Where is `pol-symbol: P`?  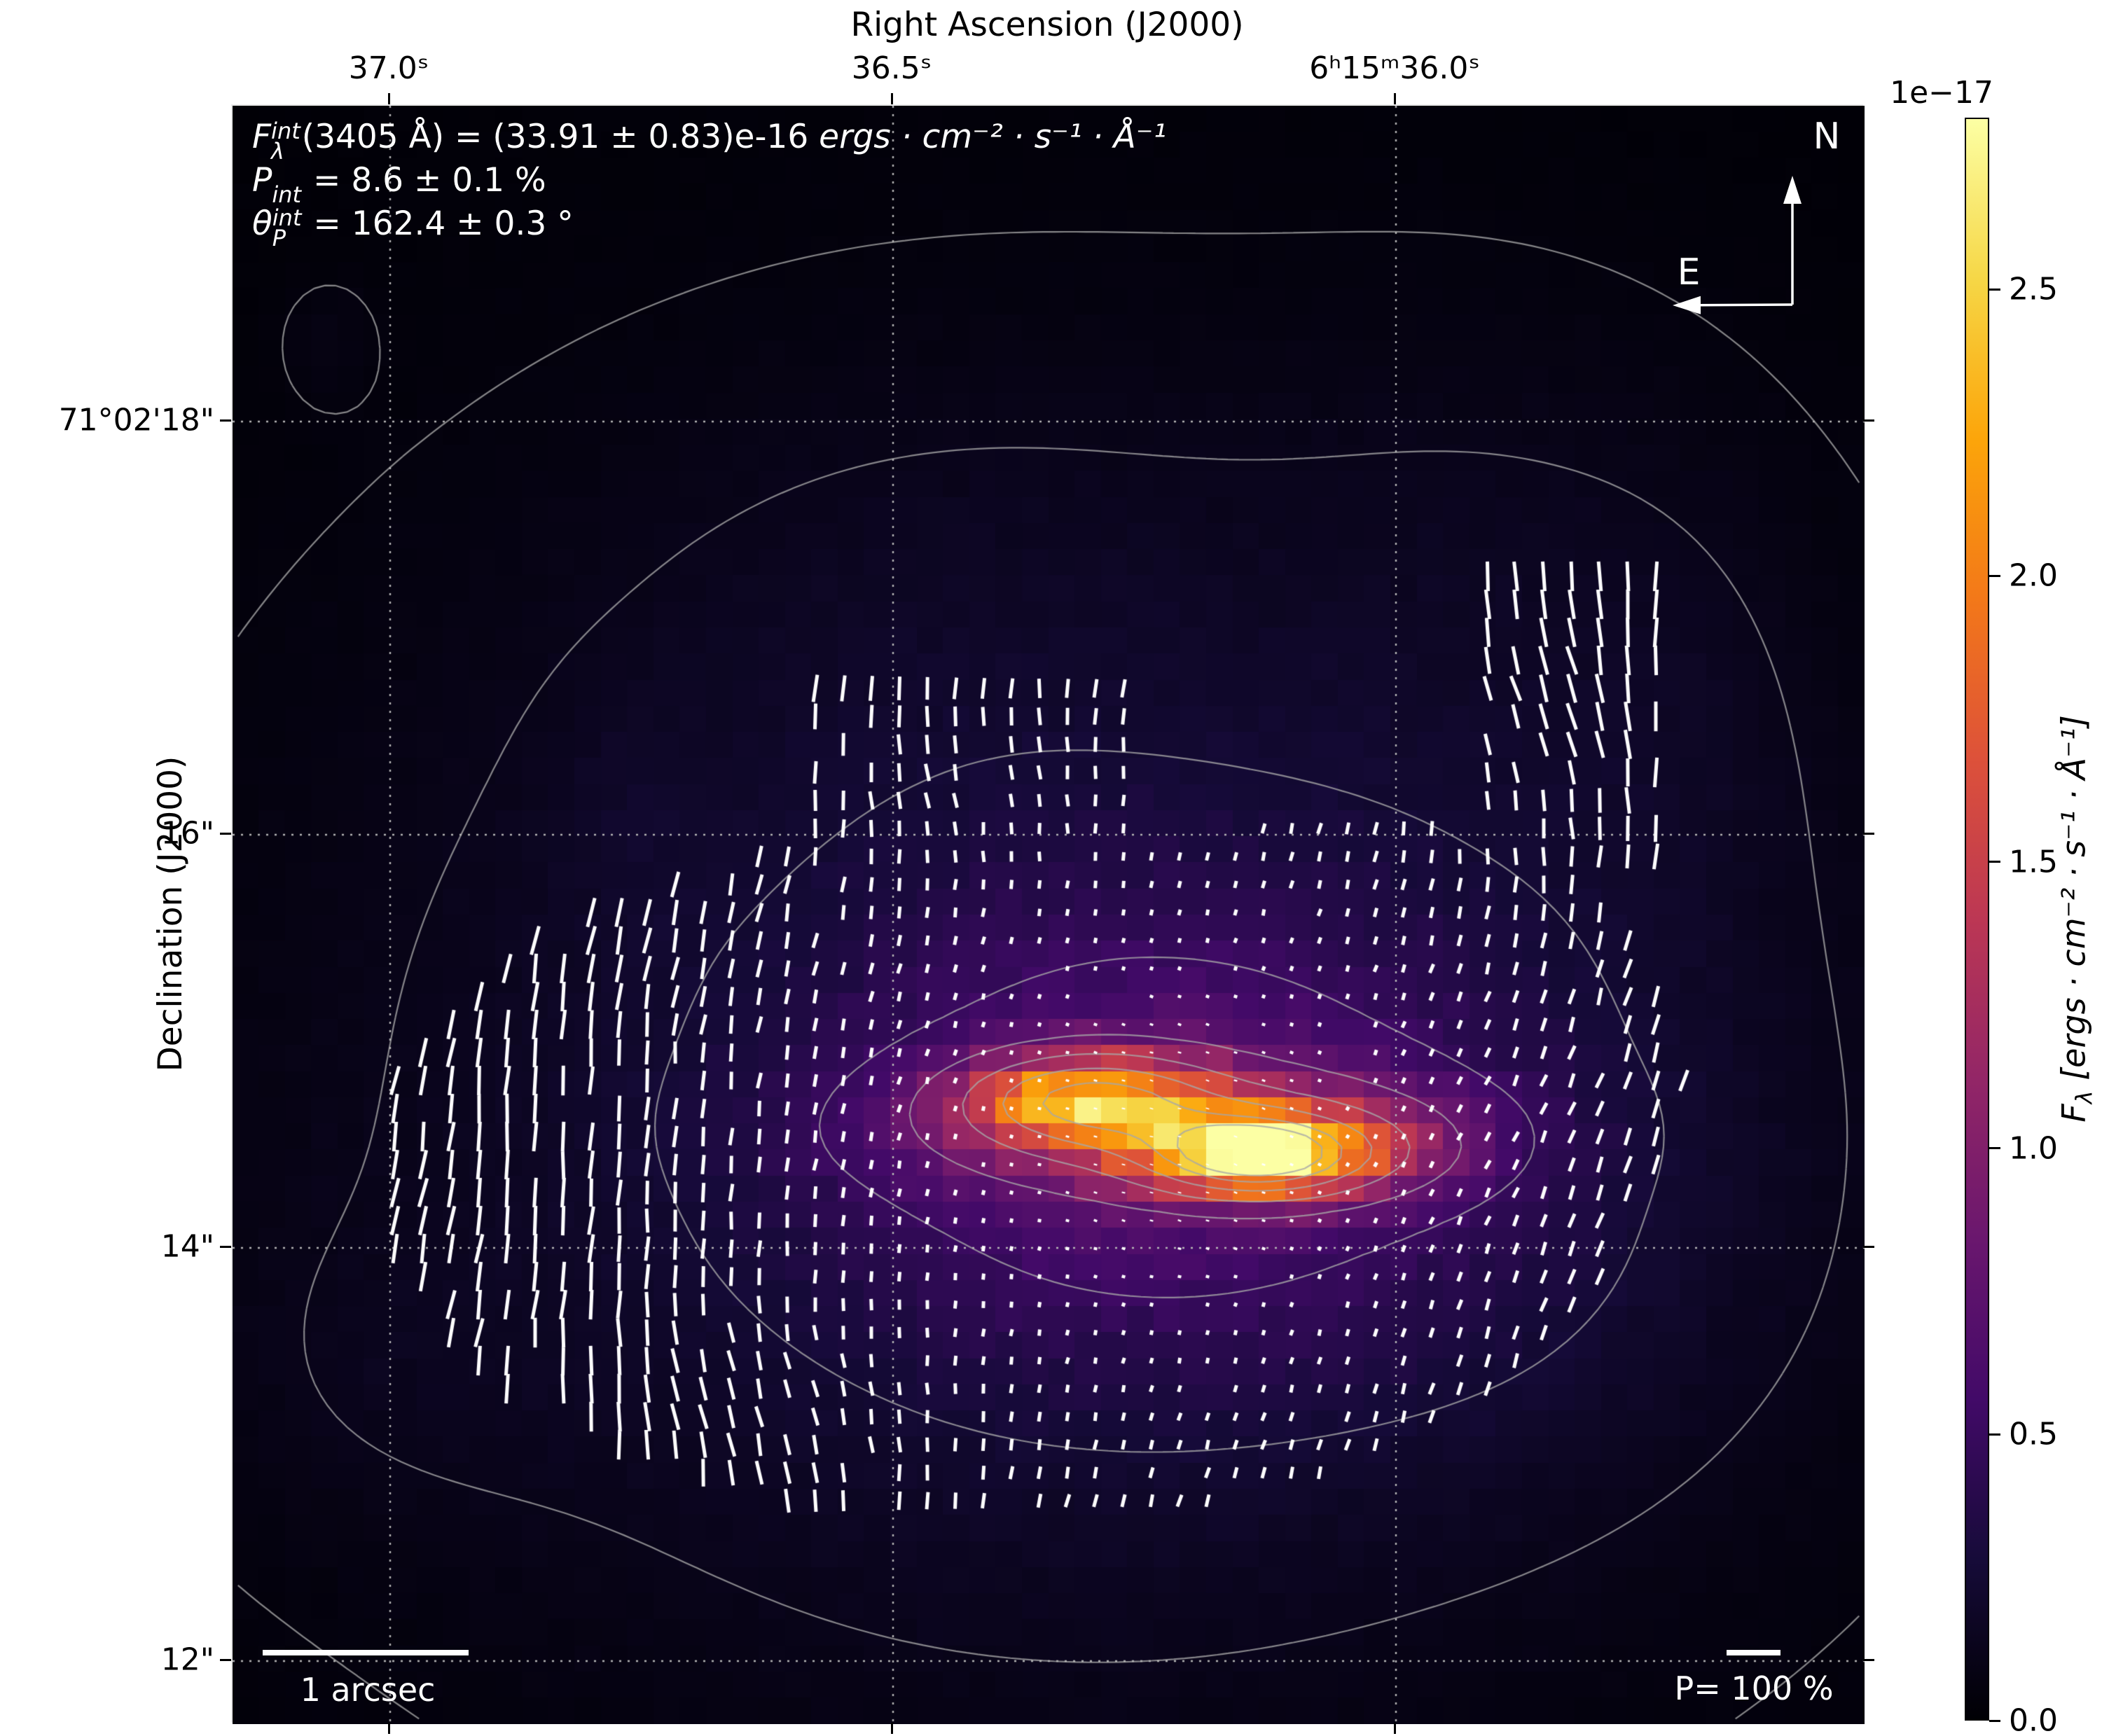 pol-symbol: P is located at coordinates (262, 180).